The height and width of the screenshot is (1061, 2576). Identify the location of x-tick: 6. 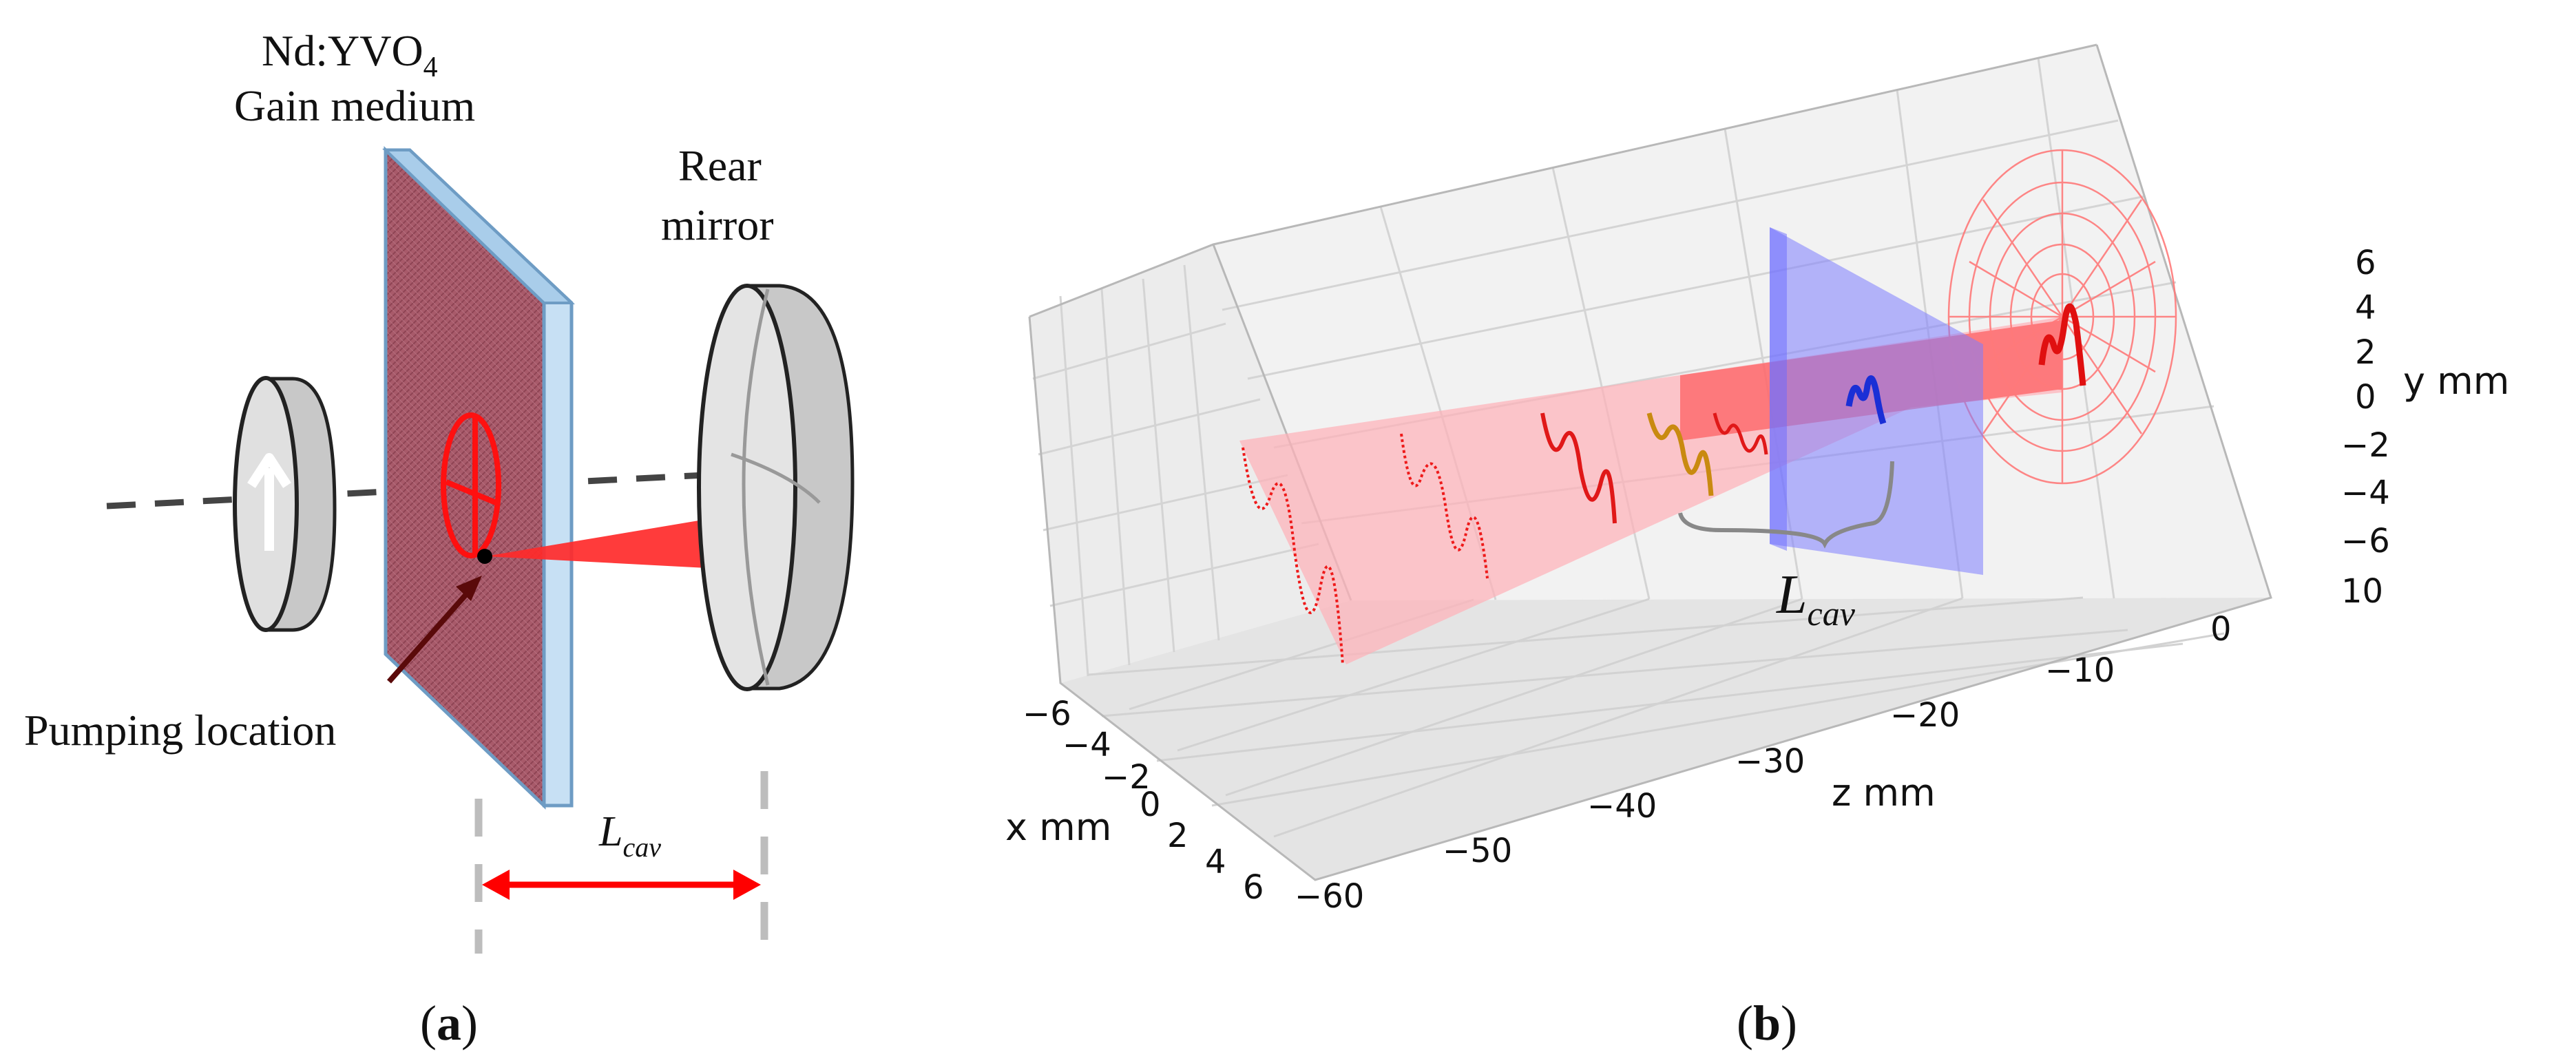
(1253, 887).